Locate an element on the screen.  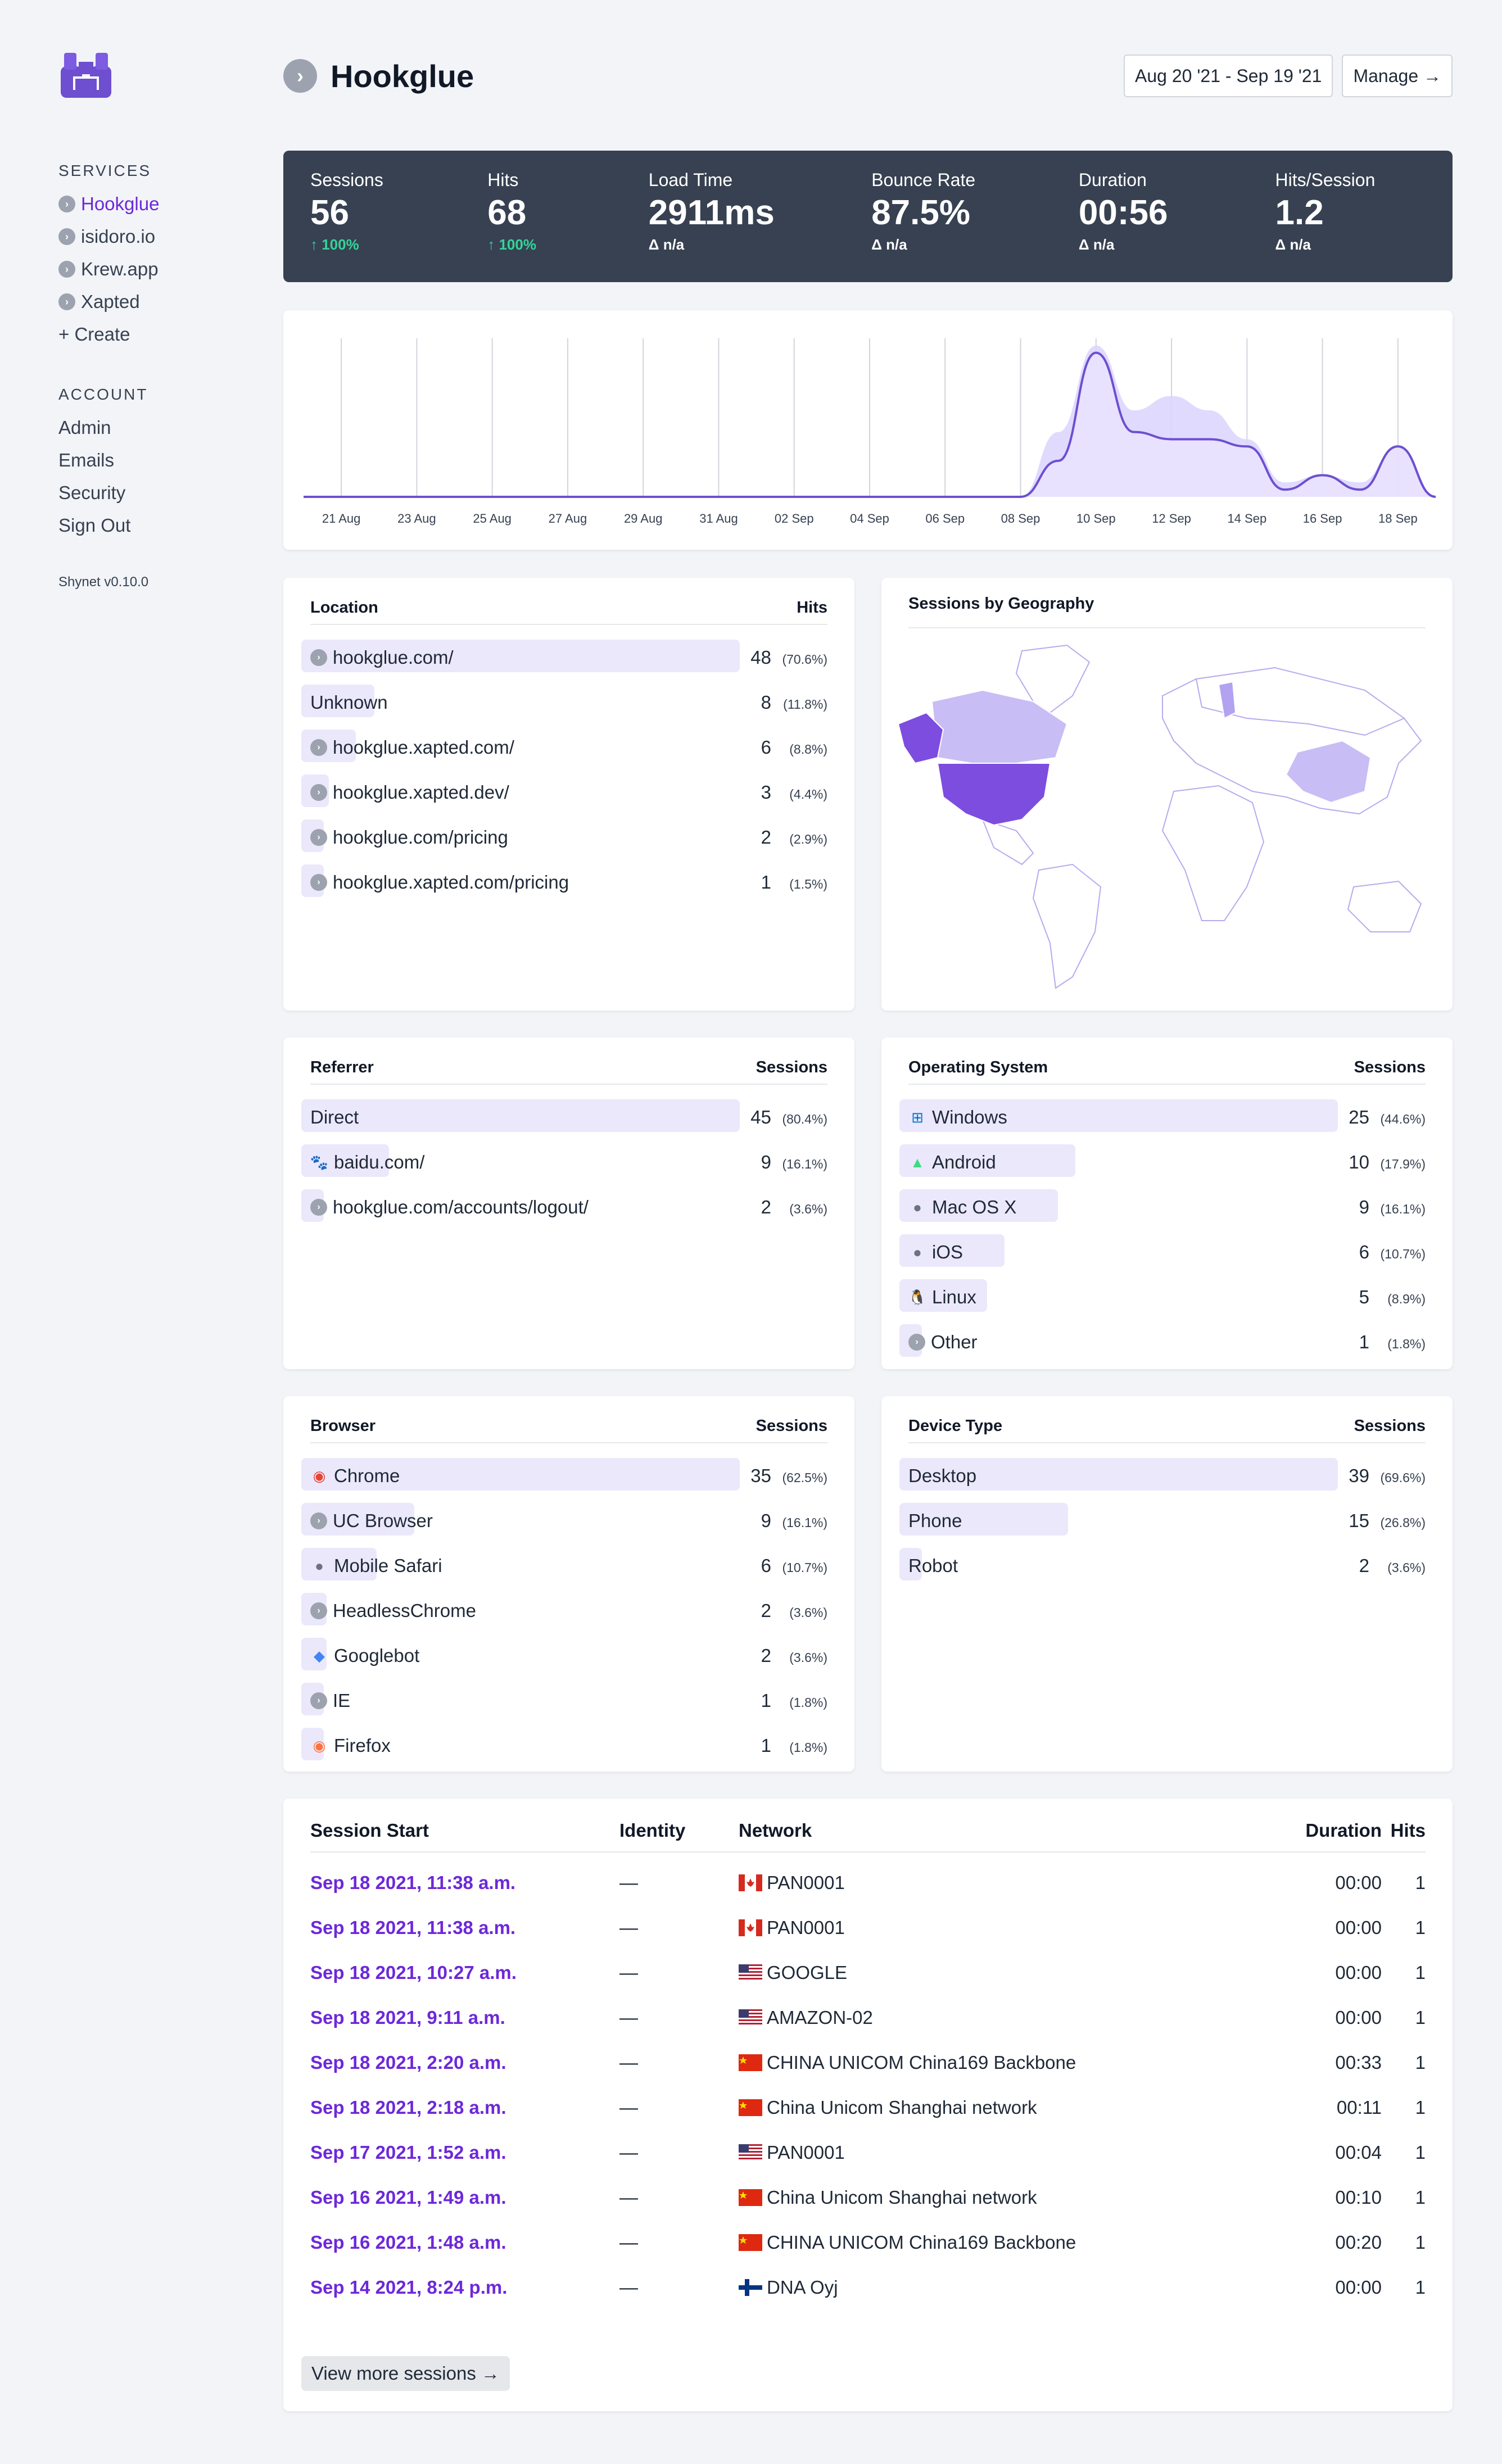
session-identity: — is located at coordinates (628, 2017).